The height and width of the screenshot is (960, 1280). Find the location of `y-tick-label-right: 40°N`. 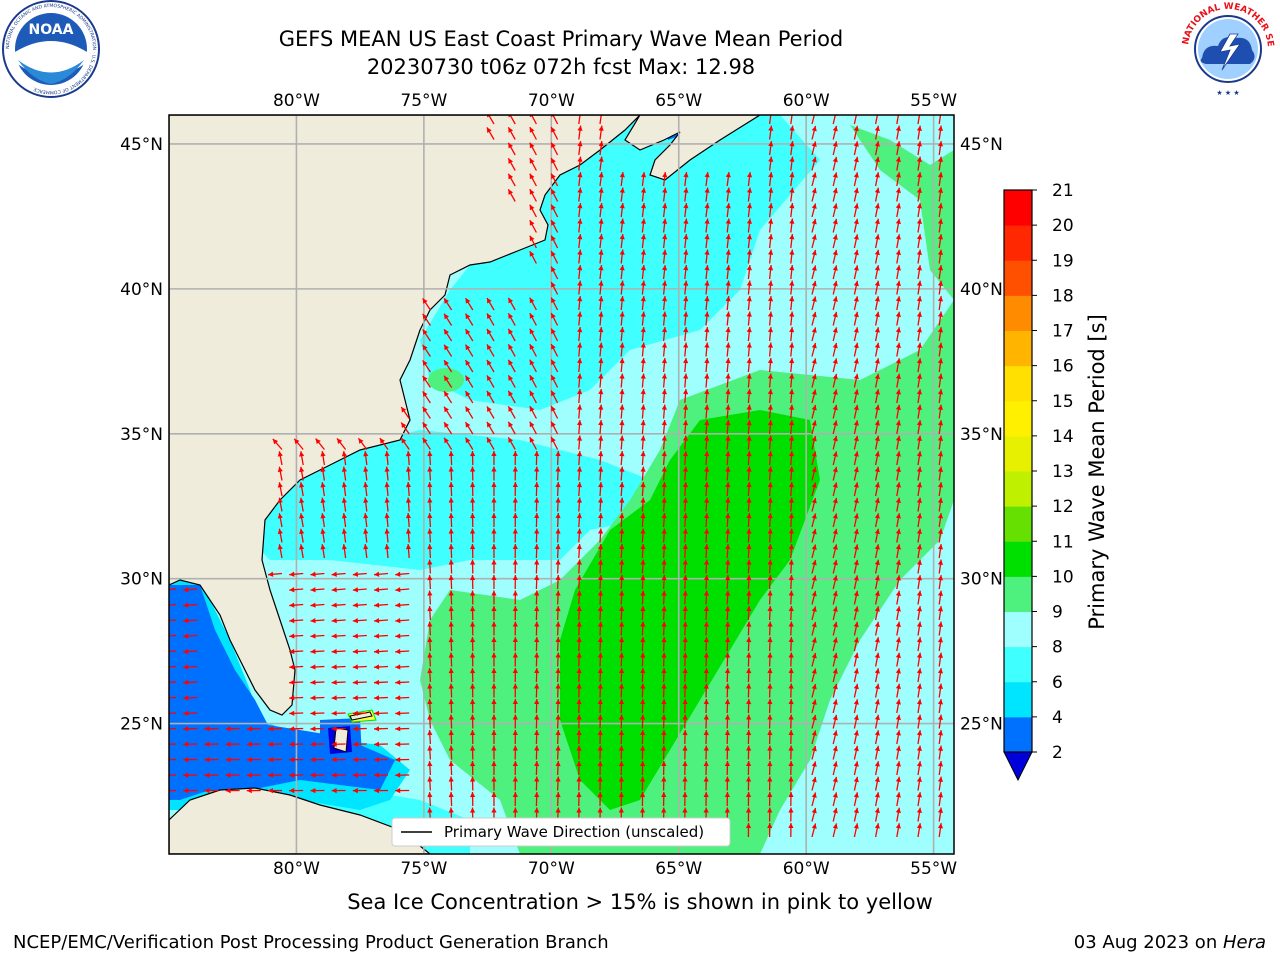

y-tick-label-right: 40°N is located at coordinates (981, 290).